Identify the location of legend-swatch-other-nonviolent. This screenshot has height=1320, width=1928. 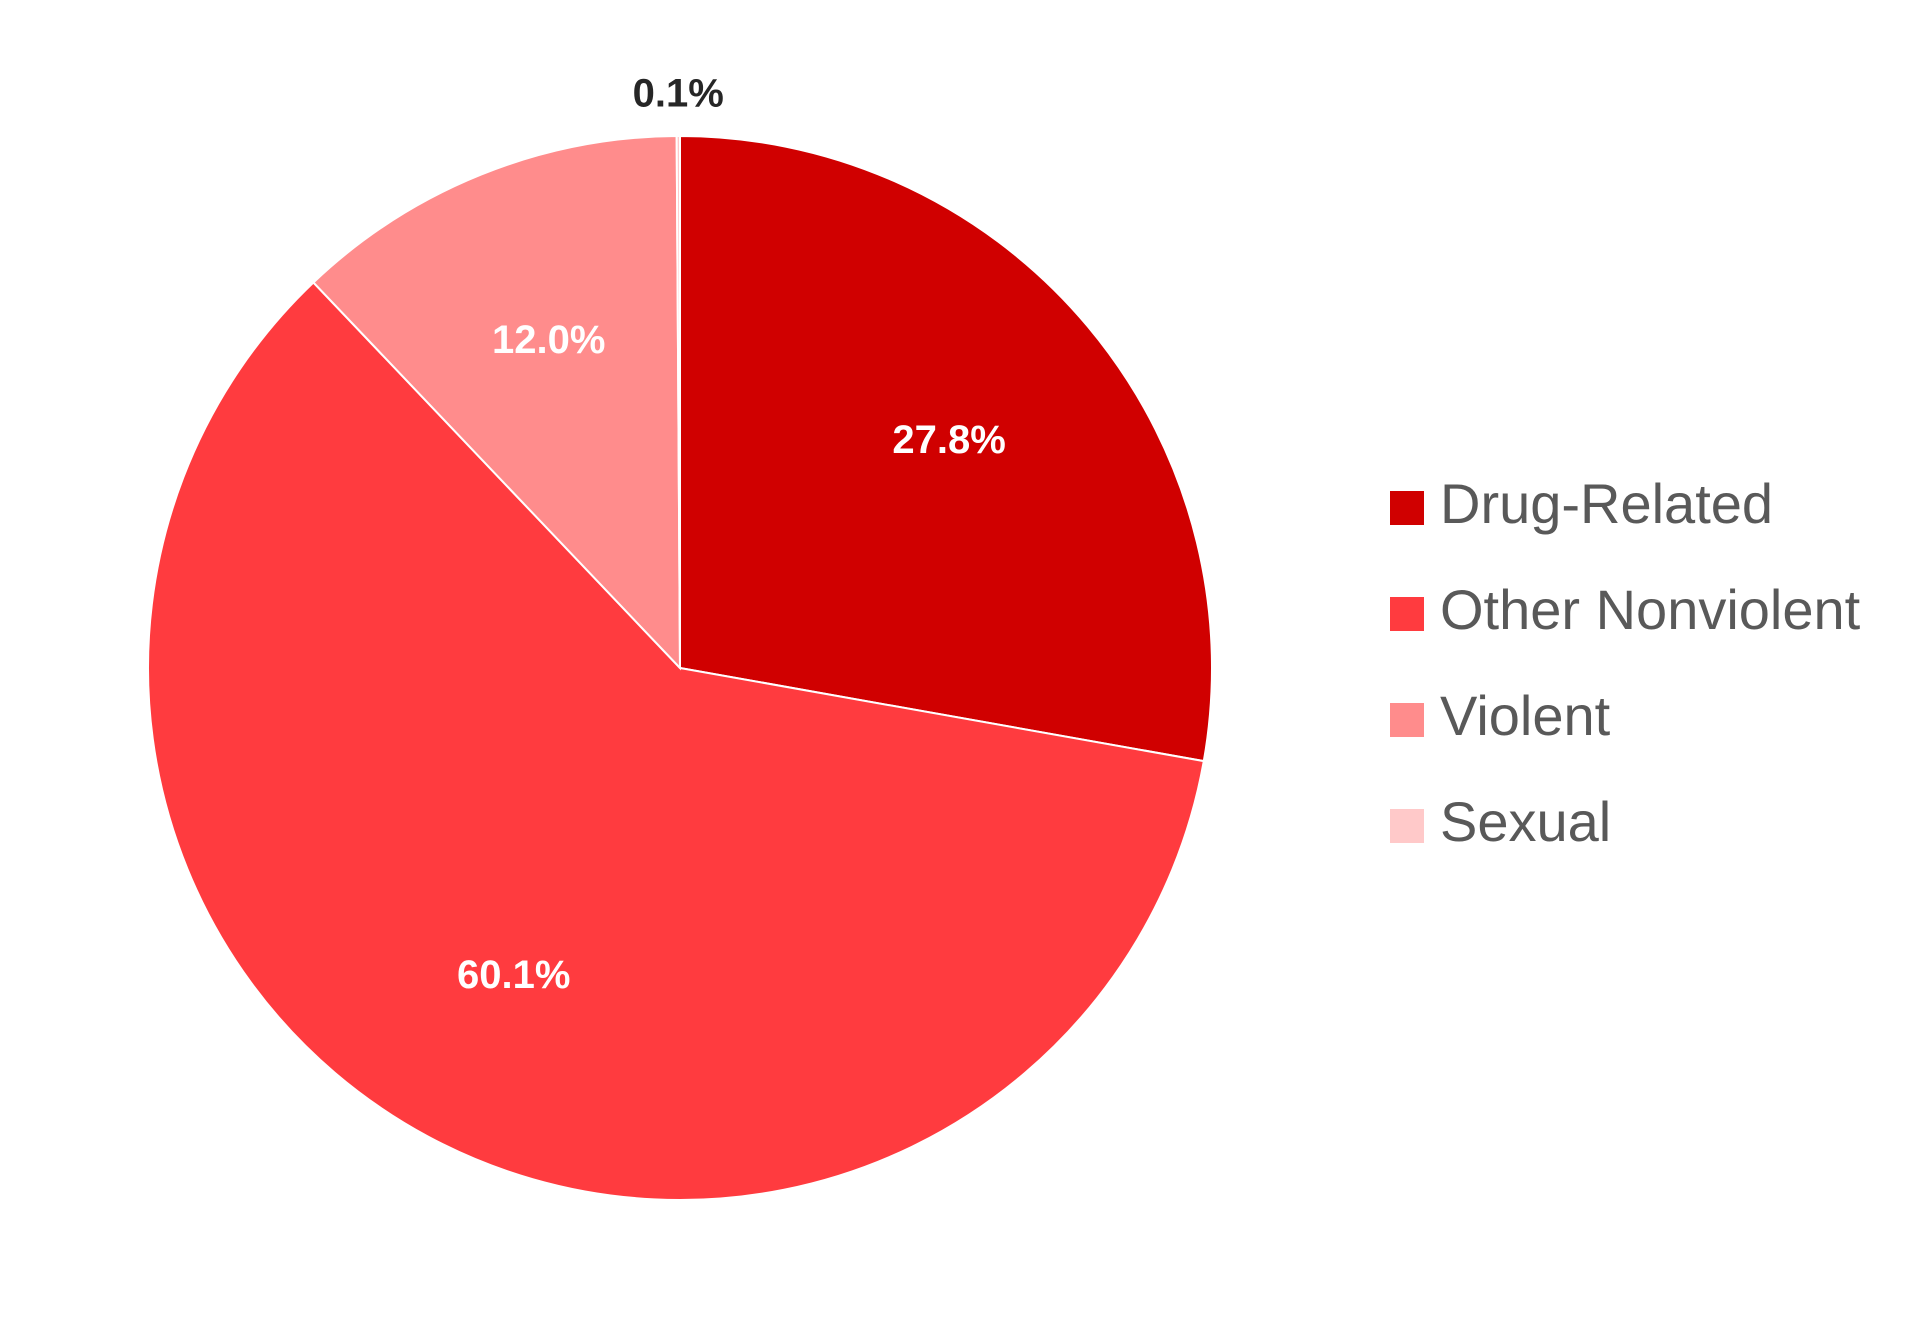
(1407, 614).